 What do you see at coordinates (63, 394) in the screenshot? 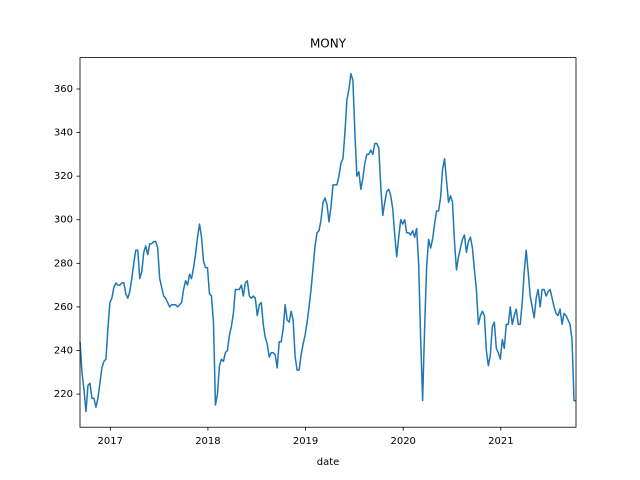
I see `y-tick-label: 220` at bounding box center [63, 394].